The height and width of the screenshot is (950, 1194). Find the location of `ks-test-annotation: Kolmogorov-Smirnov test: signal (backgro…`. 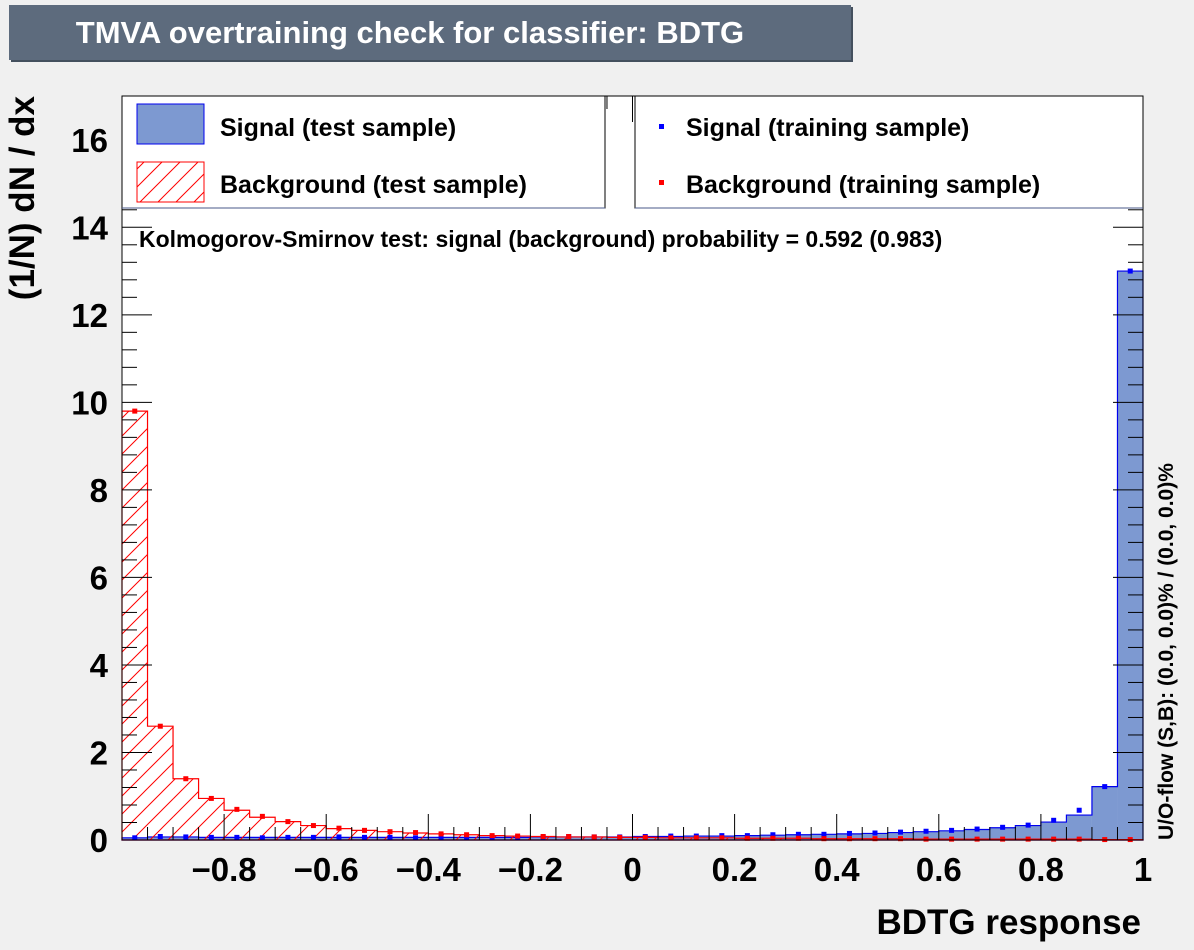

ks-test-annotation: Kolmogorov-Smirnov test: signal (backgro… is located at coordinates (540, 239).